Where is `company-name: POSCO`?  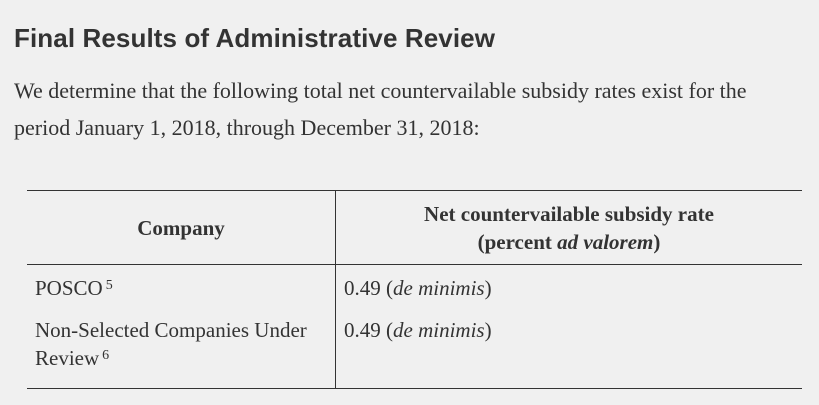
company-name: POSCO is located at coordinates (69, 288).